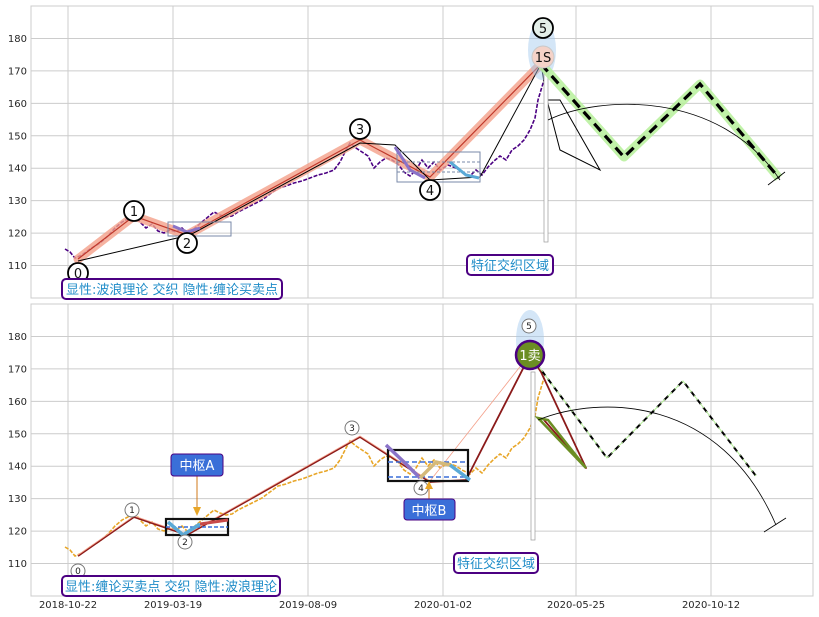 The image size is (819, 617). Describe the element at coordinates (68, 605) in the screenshot. I see `bottom-x-tick-label: 2018-10-22` at that location.